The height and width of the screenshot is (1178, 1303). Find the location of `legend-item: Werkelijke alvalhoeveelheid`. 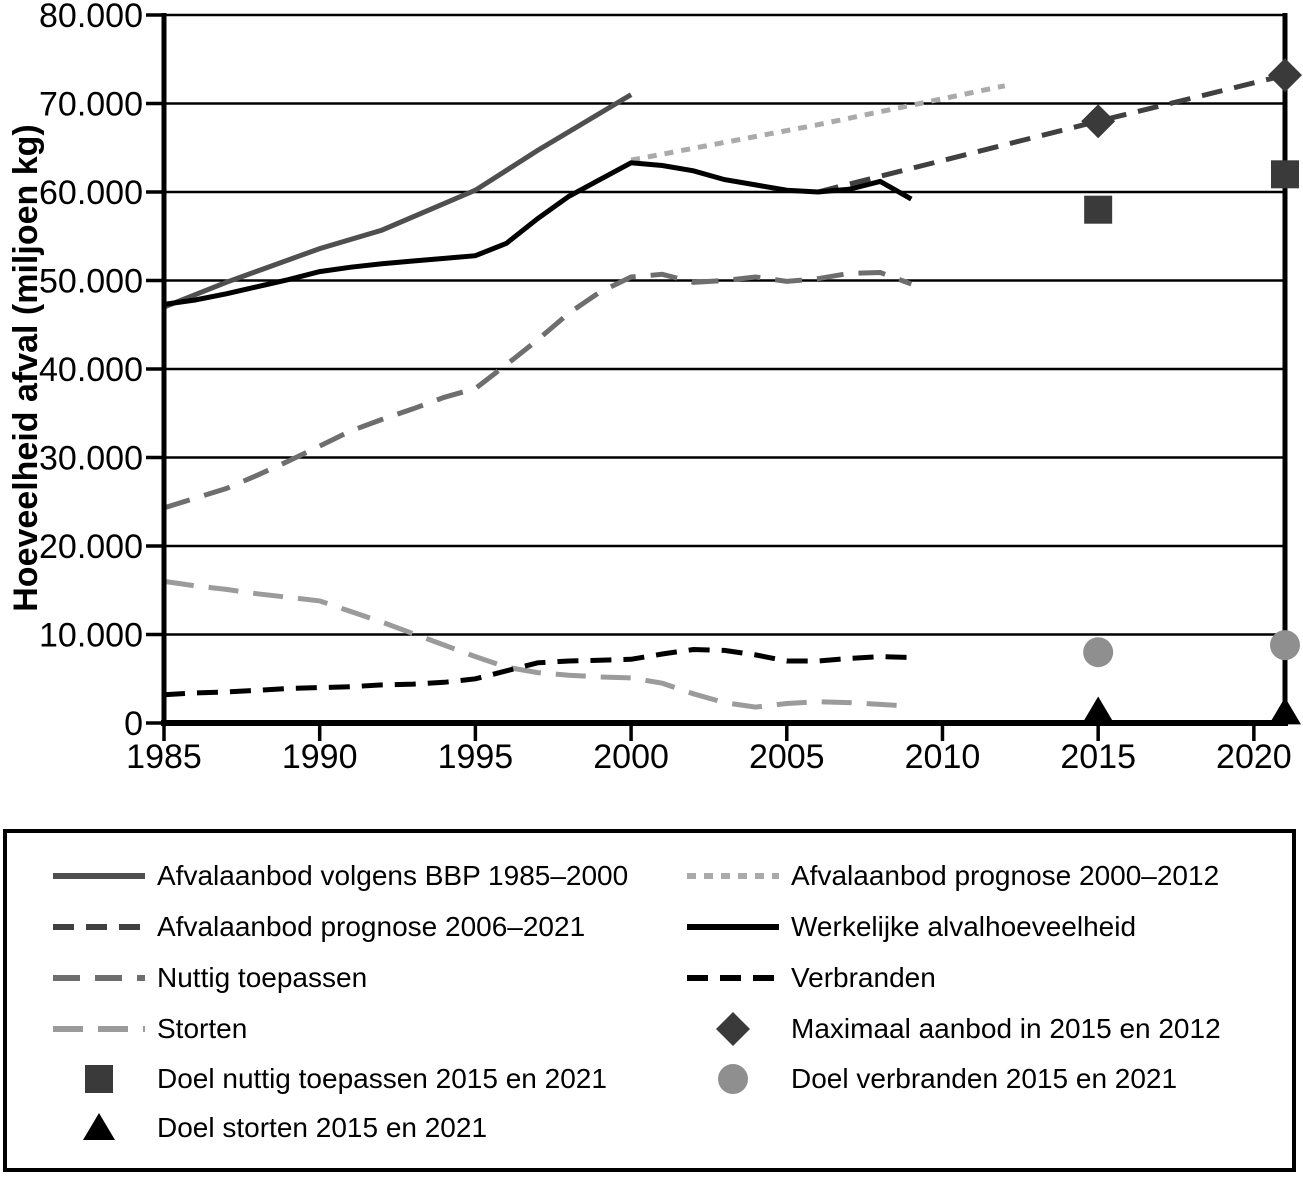

legend-item: Werkelijke alvalhoeveelheid is located at coordinates (910, 927).